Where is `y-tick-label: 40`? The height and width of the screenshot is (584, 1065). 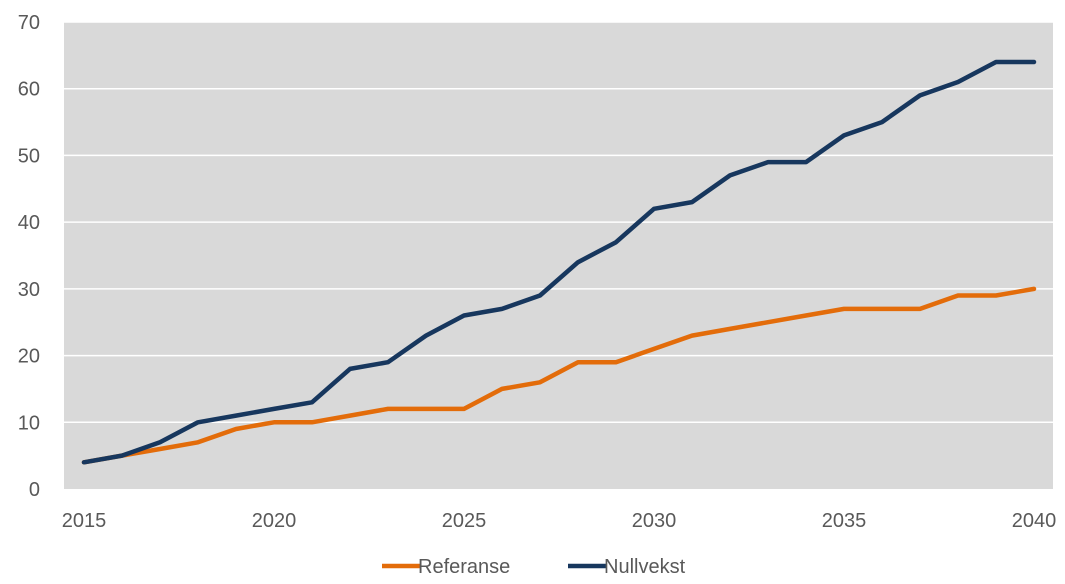 y-tick-label: 40 is located at coordinates (29, 223).